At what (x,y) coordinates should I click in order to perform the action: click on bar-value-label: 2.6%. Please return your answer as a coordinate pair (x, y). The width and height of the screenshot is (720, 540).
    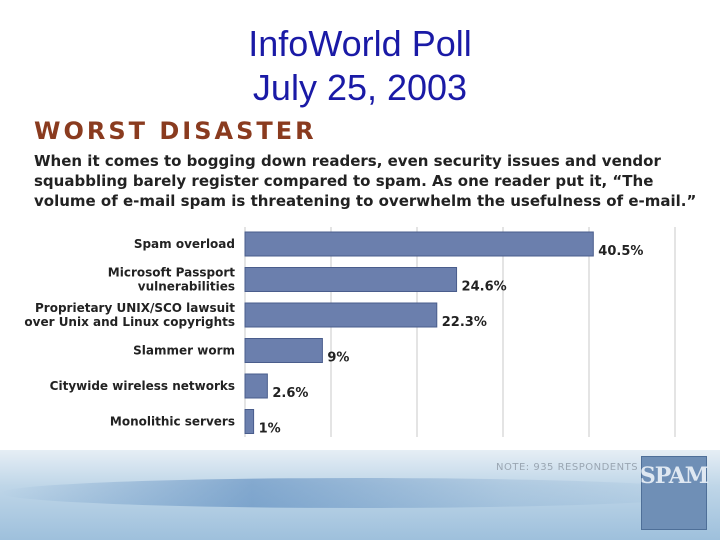
    Looking at the image, I should click on (290, 393).